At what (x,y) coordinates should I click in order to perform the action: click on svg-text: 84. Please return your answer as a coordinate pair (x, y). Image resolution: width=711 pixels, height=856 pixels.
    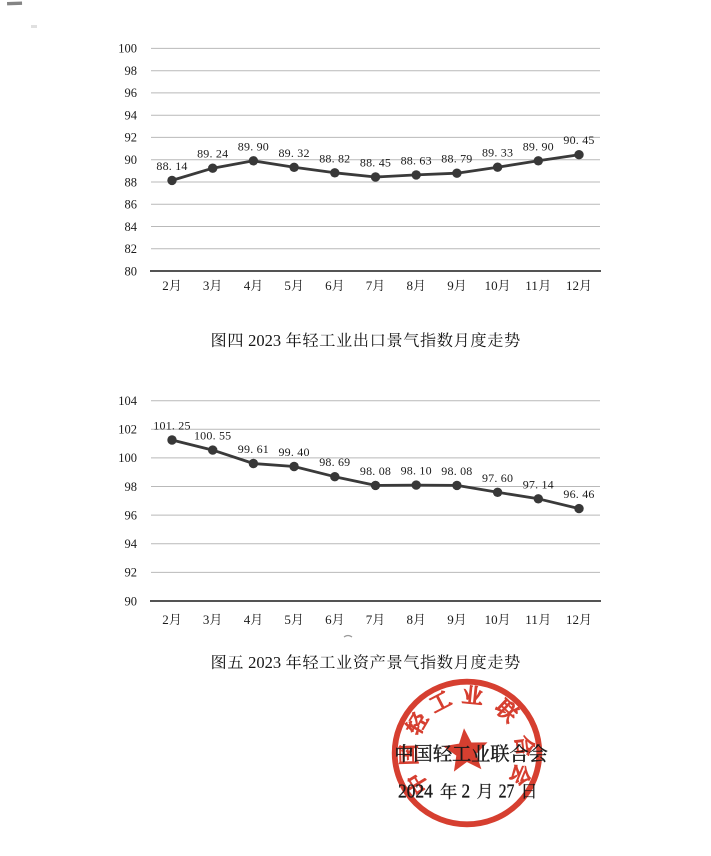
    Looking at the image, I should click on (131, 227).